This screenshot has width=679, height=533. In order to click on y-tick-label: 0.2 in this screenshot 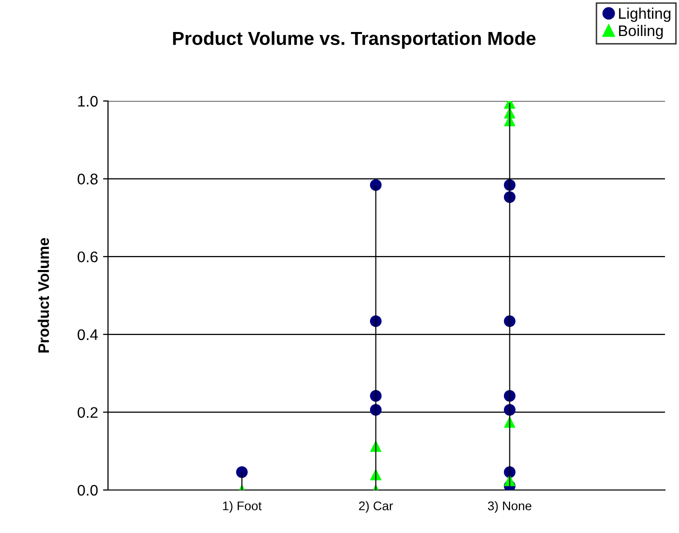, I will do `click(88, 412)`.